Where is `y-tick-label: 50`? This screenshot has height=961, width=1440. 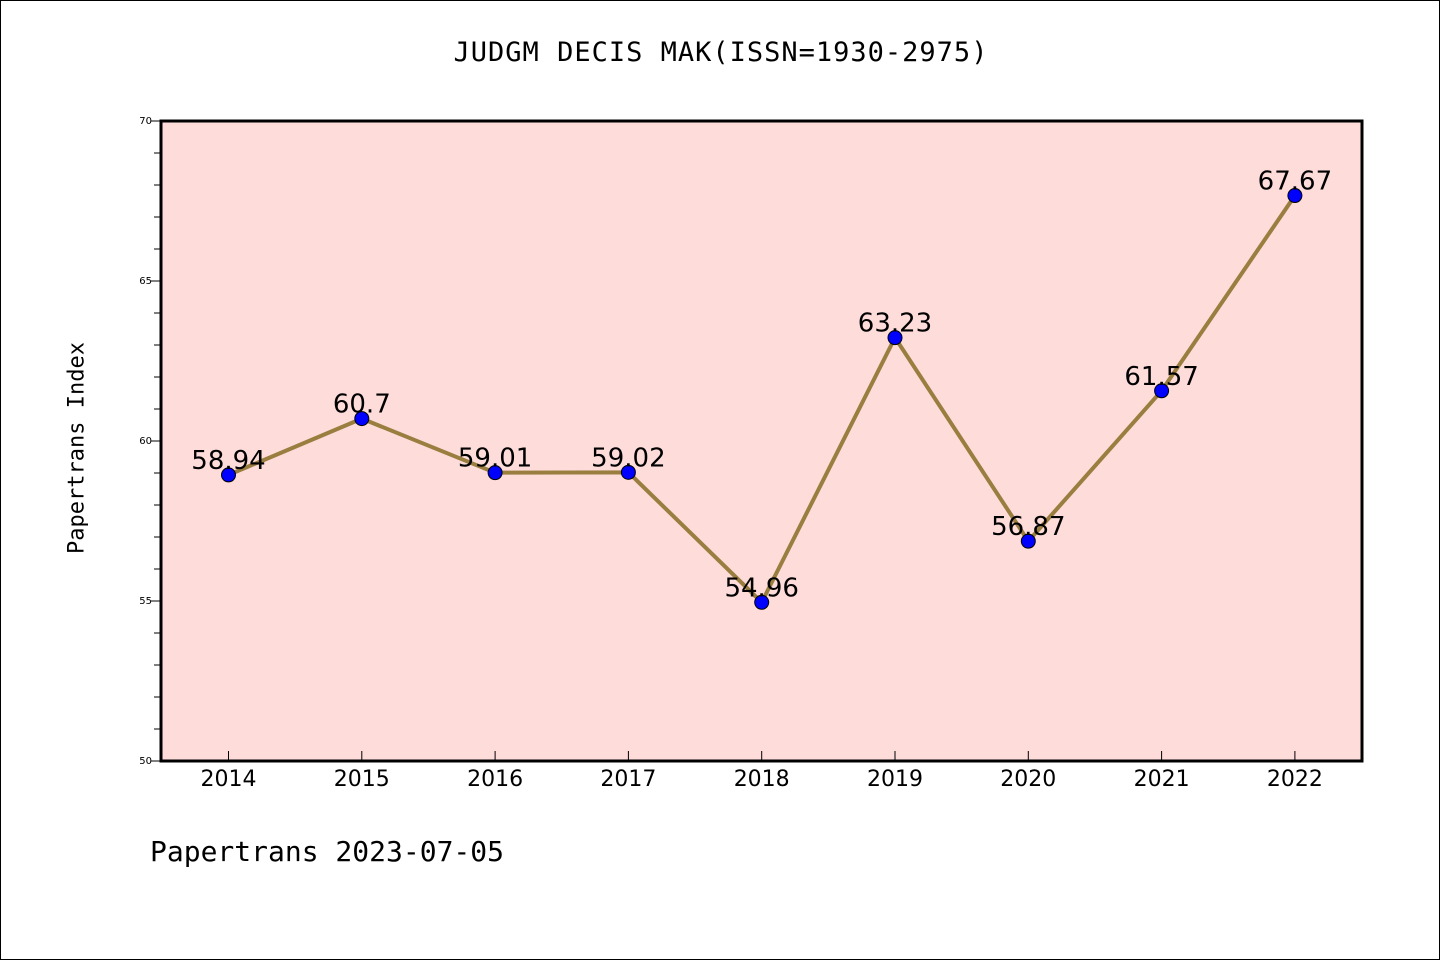 y-tick-label: 50 is located at coordinates (145, 761).